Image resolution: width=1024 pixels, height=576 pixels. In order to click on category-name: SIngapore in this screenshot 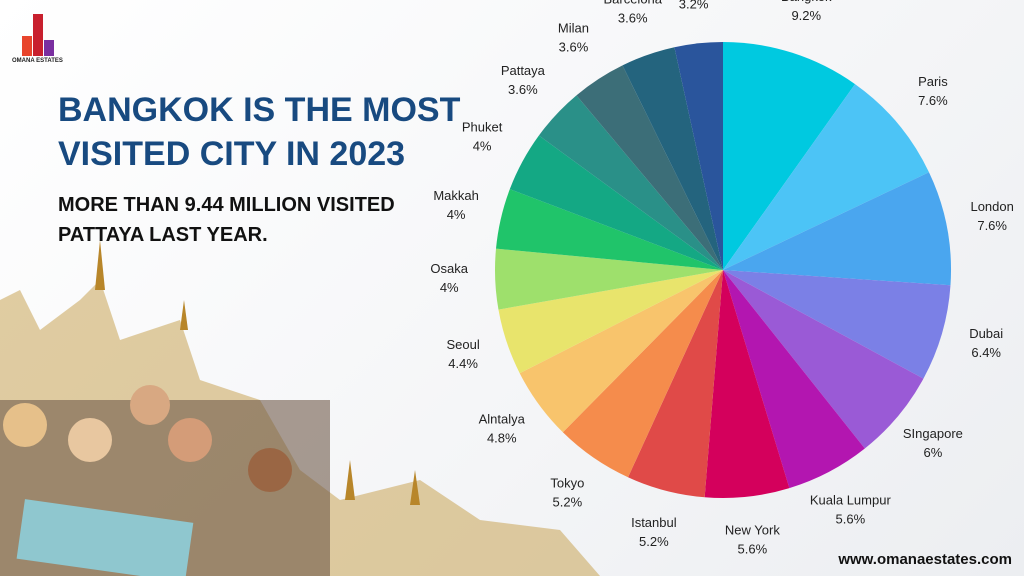, I will do `click(933, 433)`.